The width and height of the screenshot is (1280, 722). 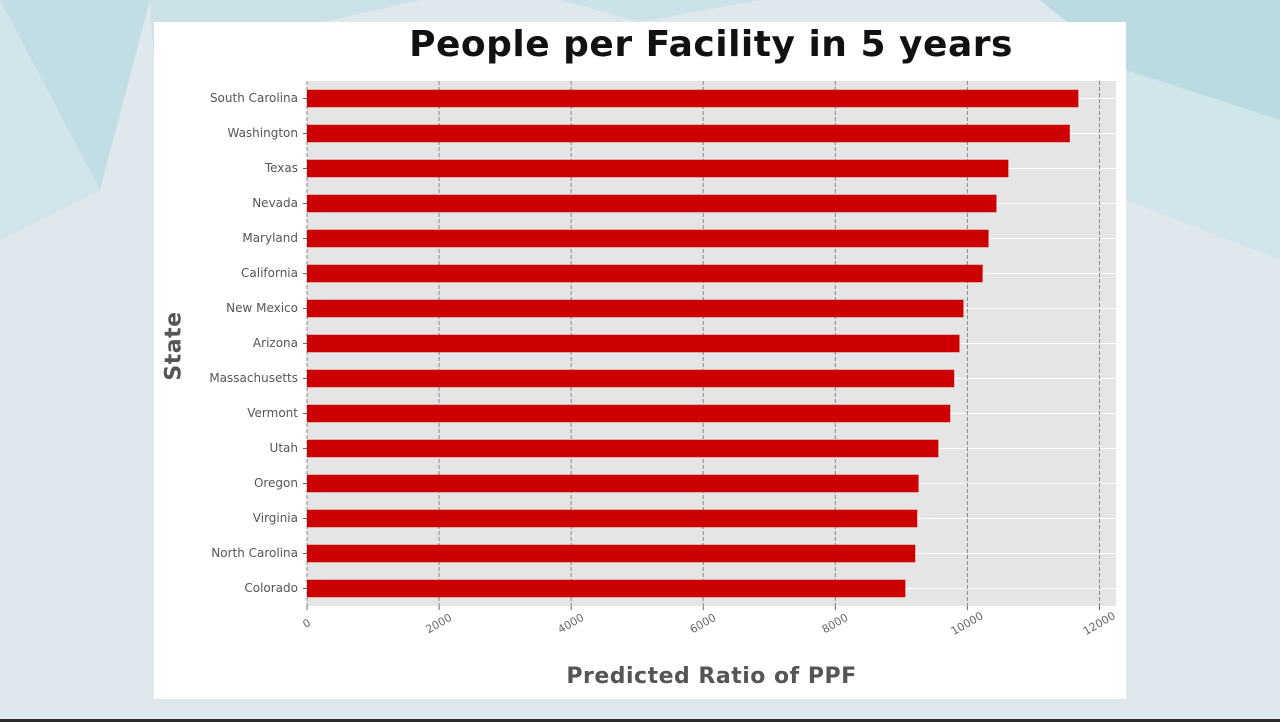 What do you see at coordinates (253, 378) in the screenshot?
I see `y-tick-label: Massachusetts` at bounding box center [253, 378].